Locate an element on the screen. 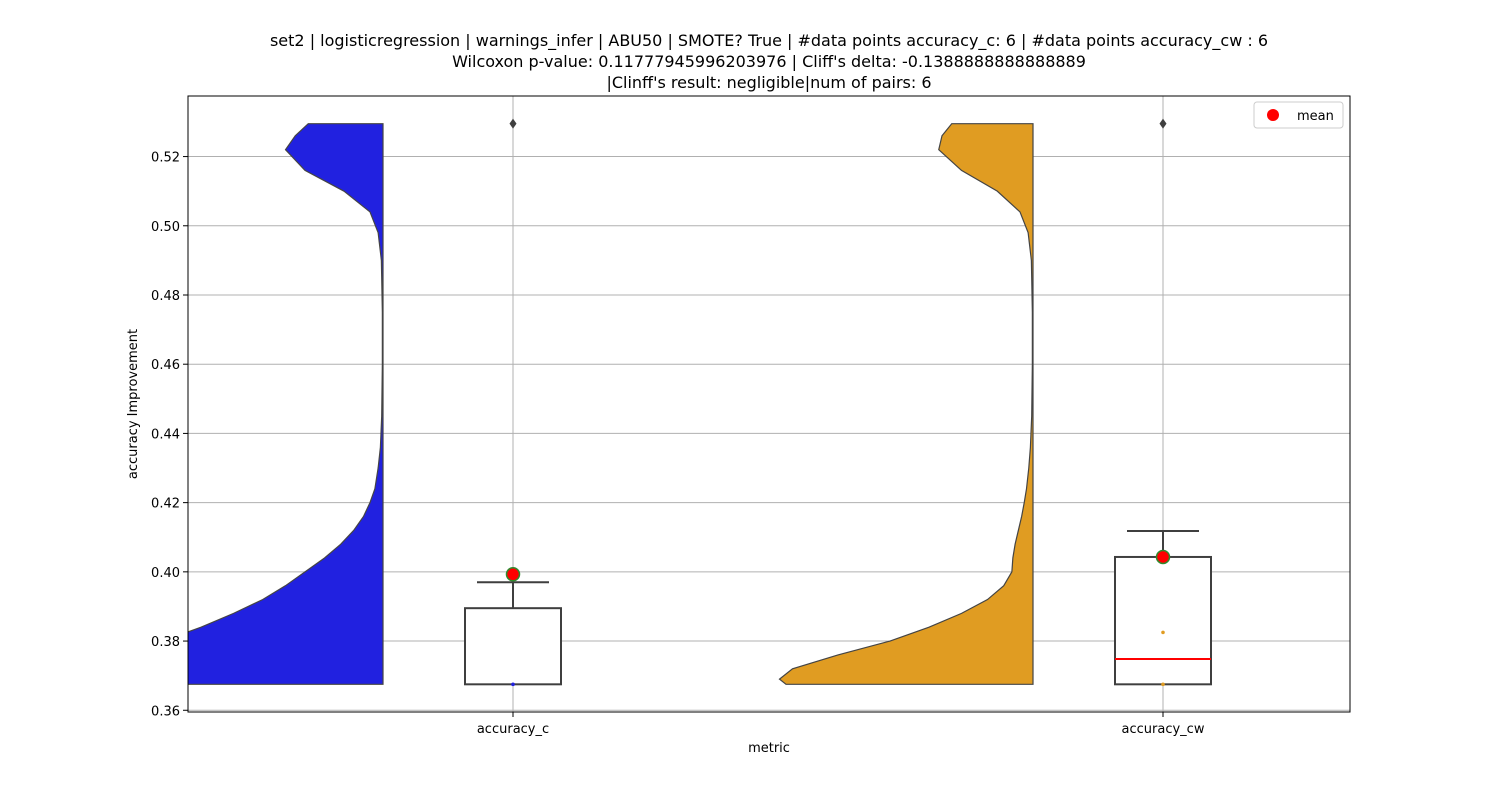 This screenshot has height=800, width=1500. violin-accuracy_c is located at coordinates (286, 404).